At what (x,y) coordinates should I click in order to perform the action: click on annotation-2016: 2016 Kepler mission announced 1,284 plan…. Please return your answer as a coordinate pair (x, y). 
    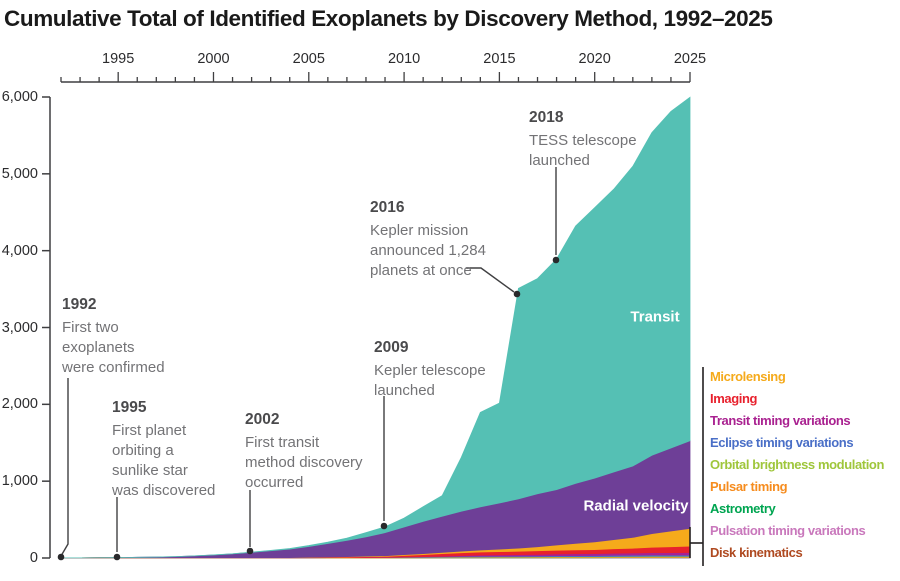
    Looking at the image, I should click on (428, 240).